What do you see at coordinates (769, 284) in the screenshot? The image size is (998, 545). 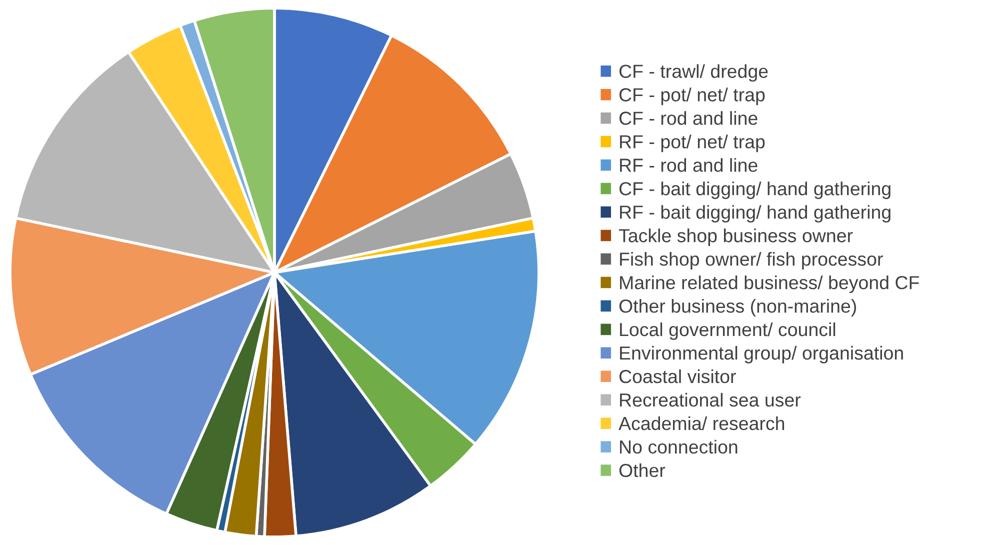 I see `legend-label: Marine related business/ beyond CF` at bounding box center [769, 284].